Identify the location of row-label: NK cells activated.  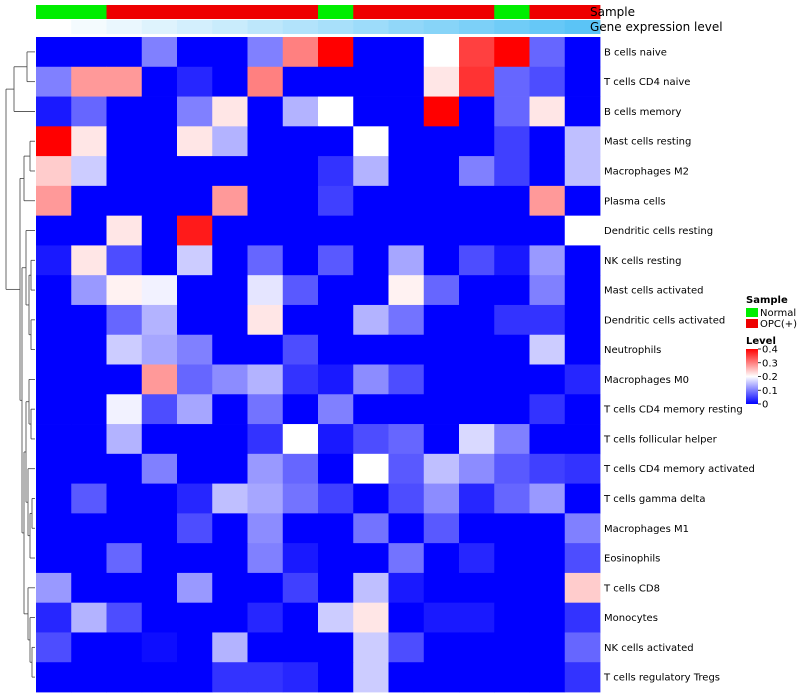
(649, 648).